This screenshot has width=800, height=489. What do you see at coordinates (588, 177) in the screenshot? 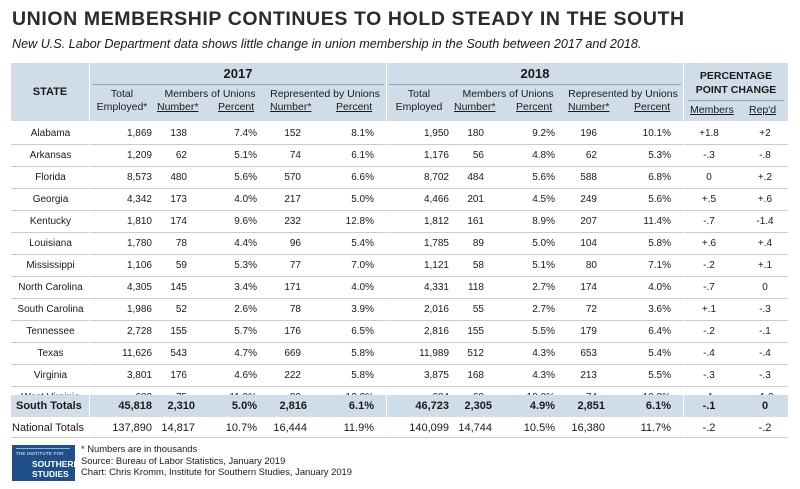
I see `cell-rep18: 588` at bounding box center [588, 177].